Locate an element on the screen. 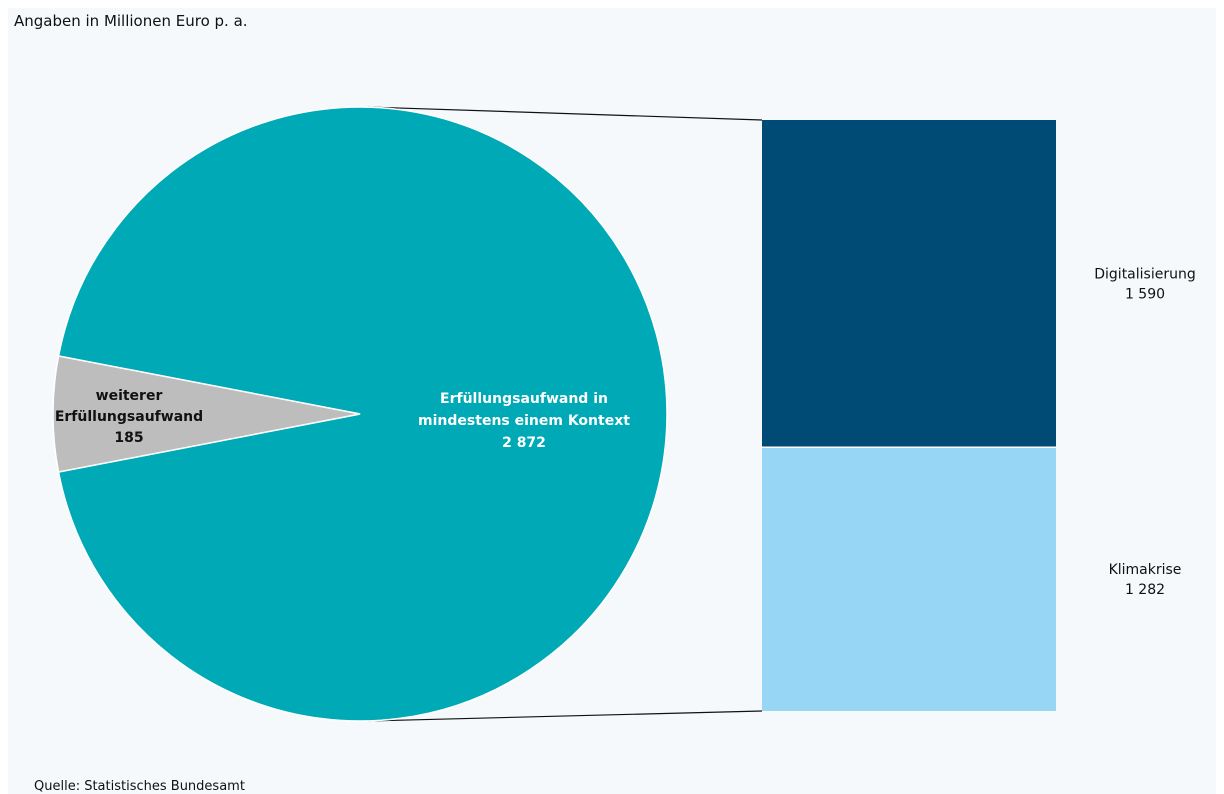 The height and width of the screenshot is (794, 1224). pie-label-kontext-line-3: 2 872 is located at coordinates (524, 443).